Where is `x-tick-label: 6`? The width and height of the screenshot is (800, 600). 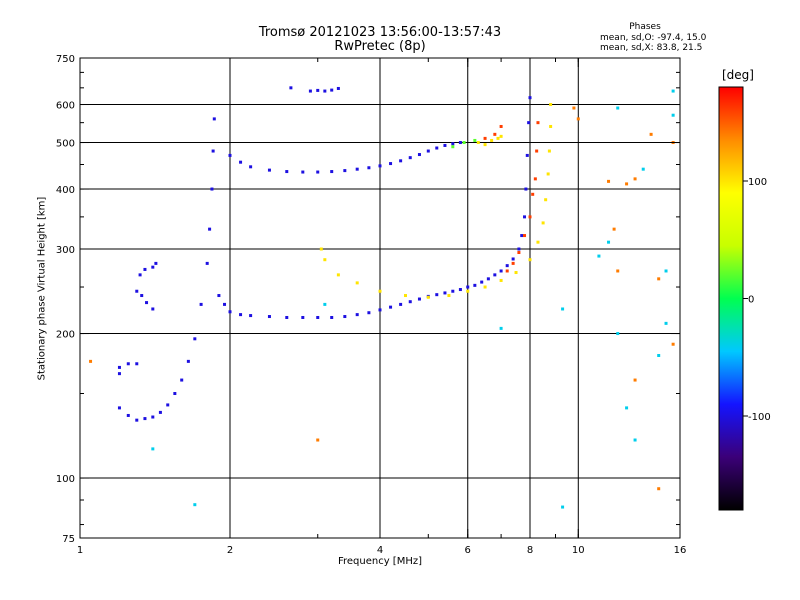 x-tick-label: 6 is located at coordinates (468, 550).